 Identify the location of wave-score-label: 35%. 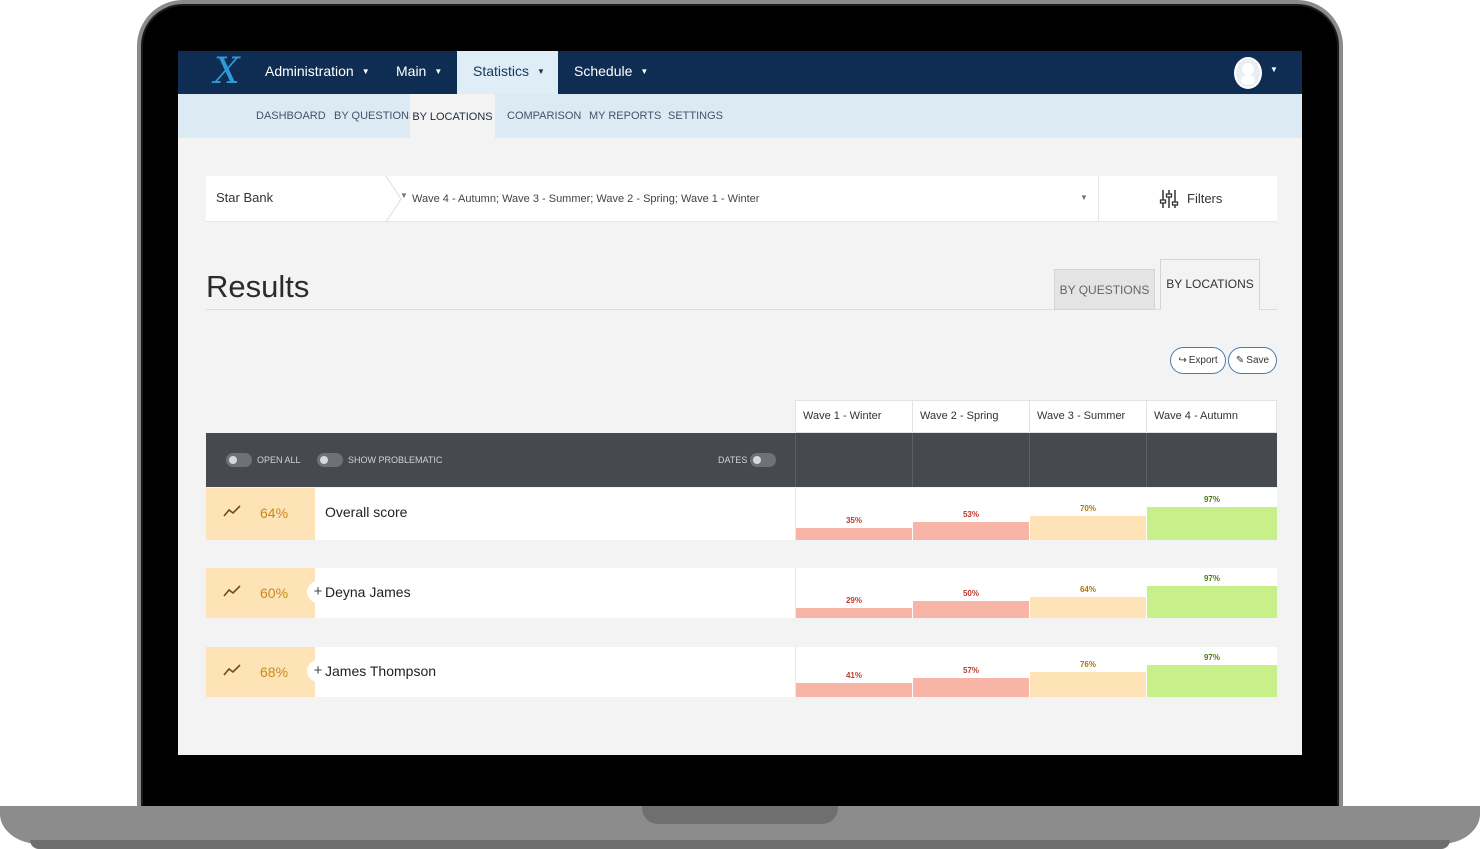
(853, 520).